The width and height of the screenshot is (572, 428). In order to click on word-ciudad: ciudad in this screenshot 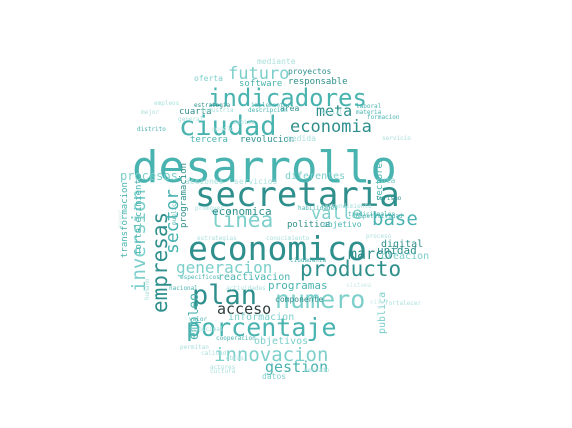, I will do `click(228, 126)`.